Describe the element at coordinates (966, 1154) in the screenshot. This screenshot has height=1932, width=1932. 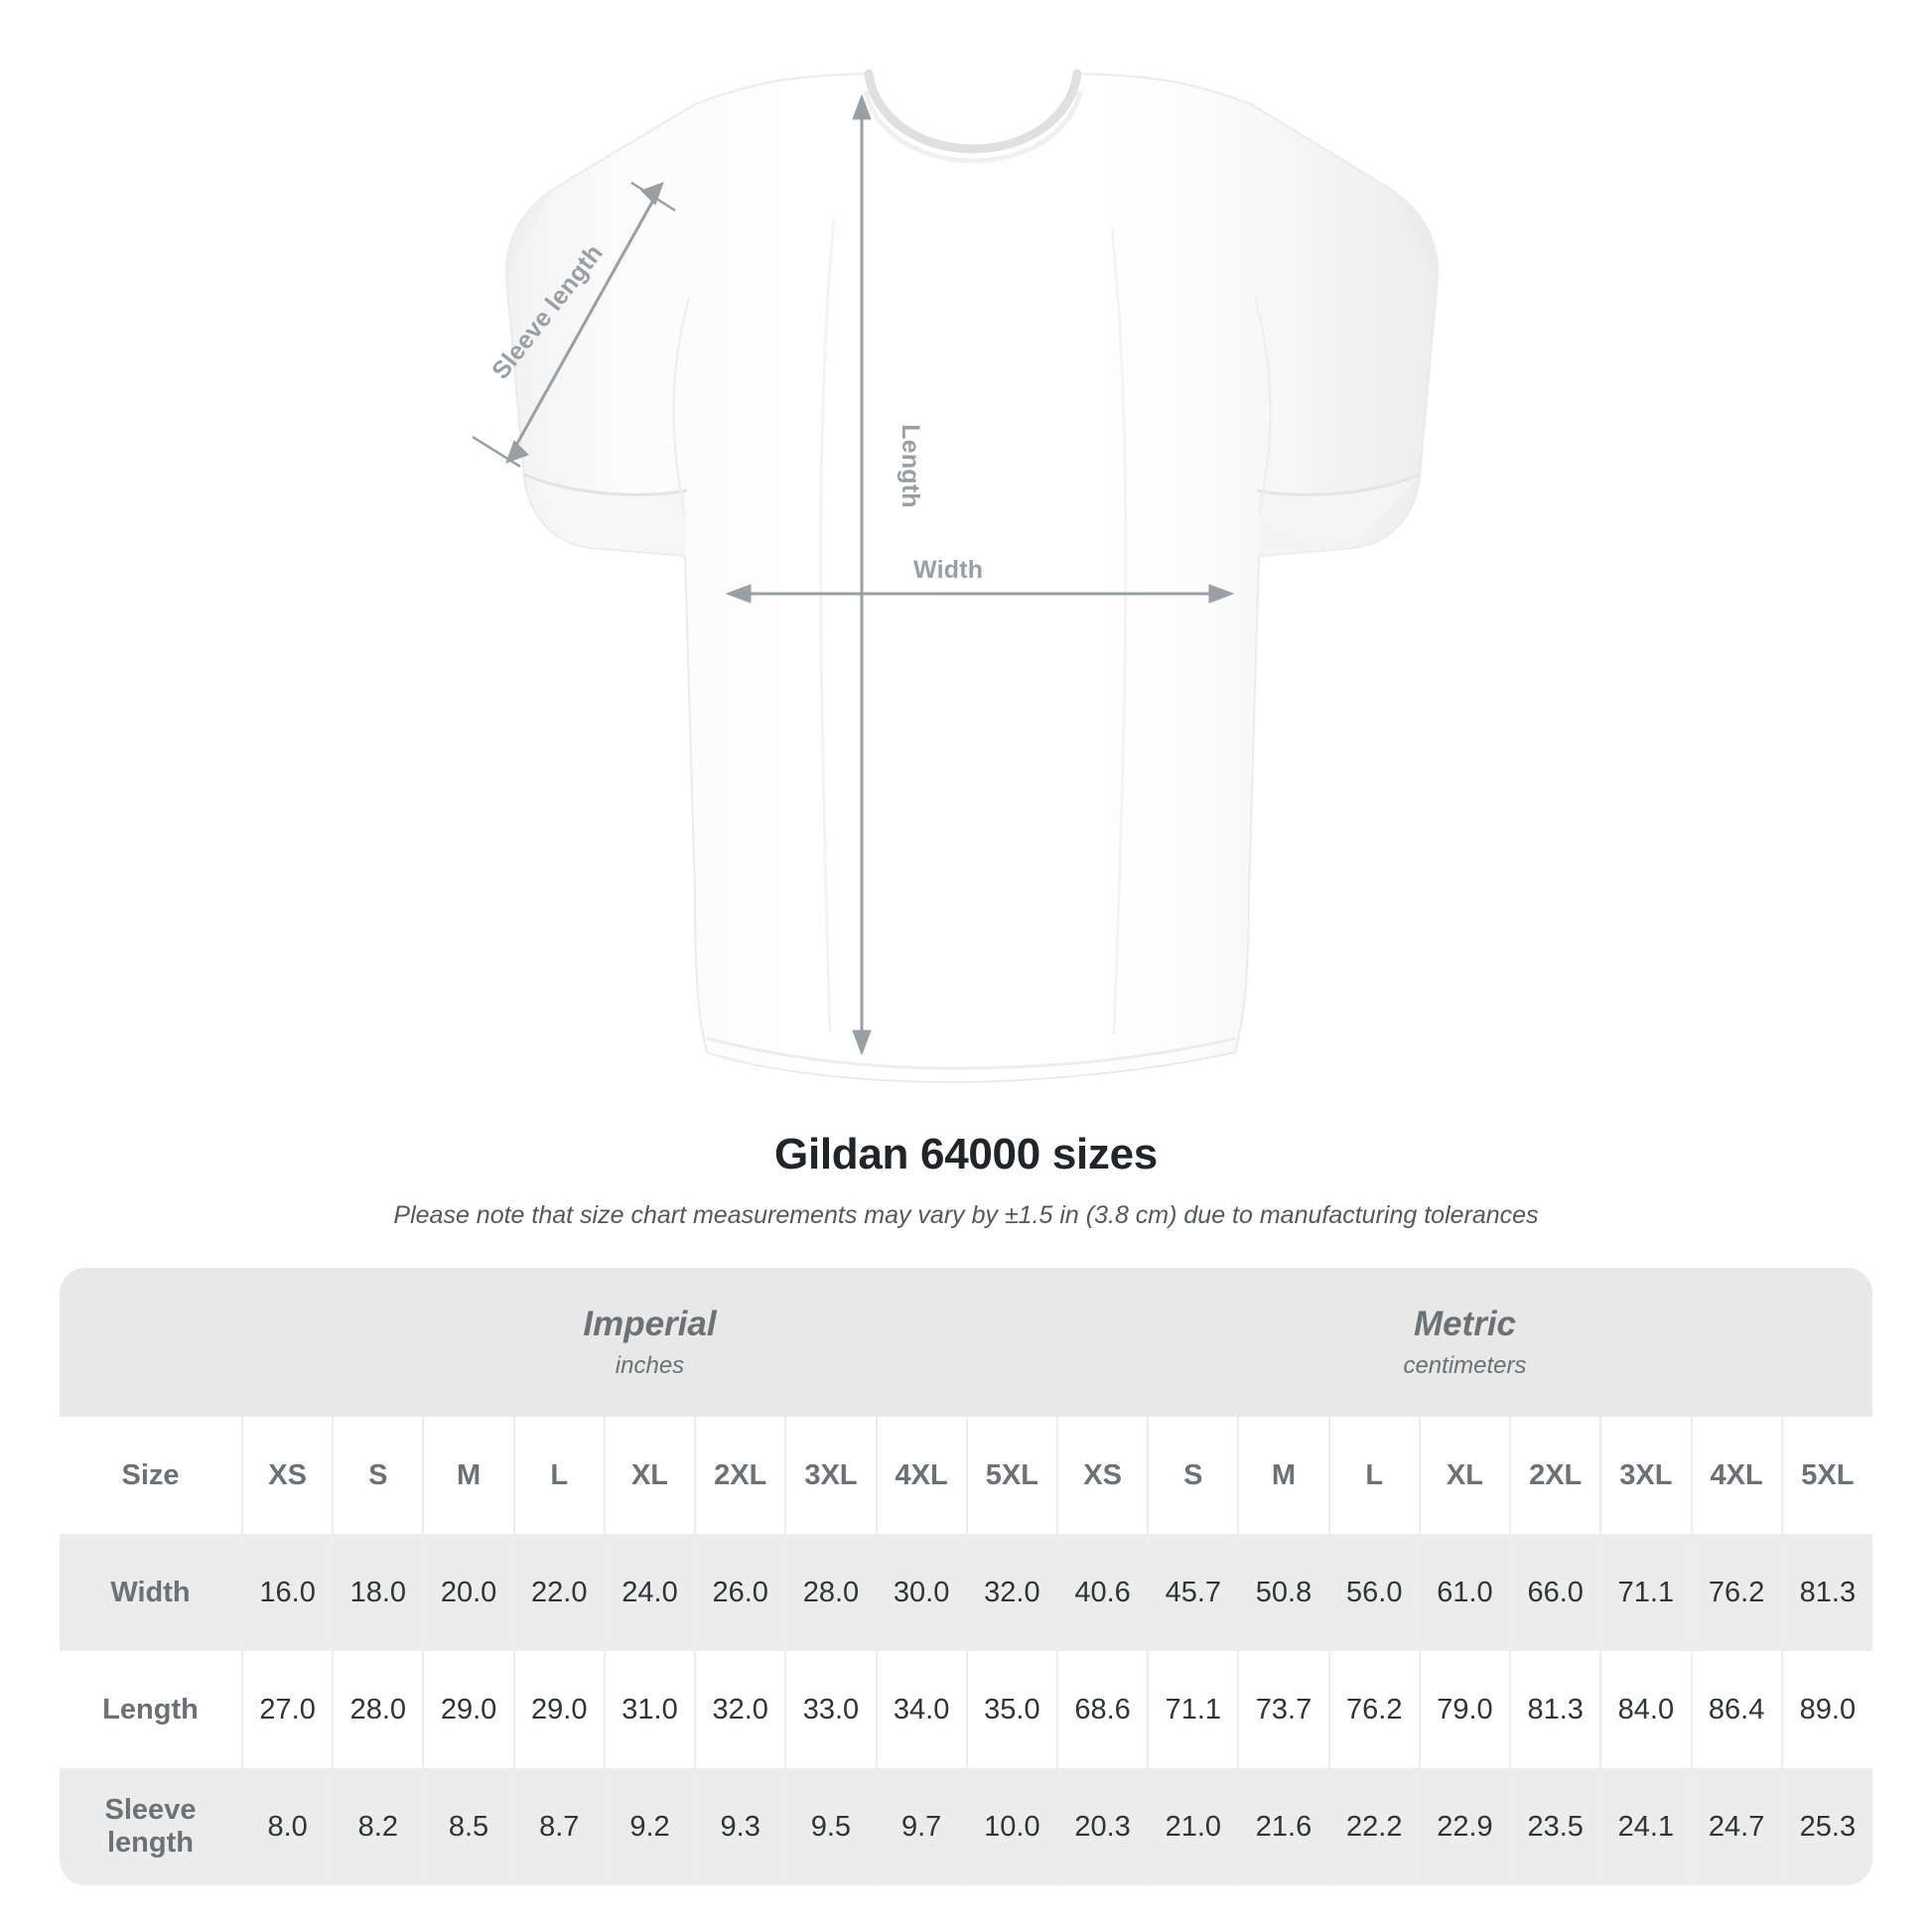
I see `page-title: Gildan 64000 sizes` at that location.